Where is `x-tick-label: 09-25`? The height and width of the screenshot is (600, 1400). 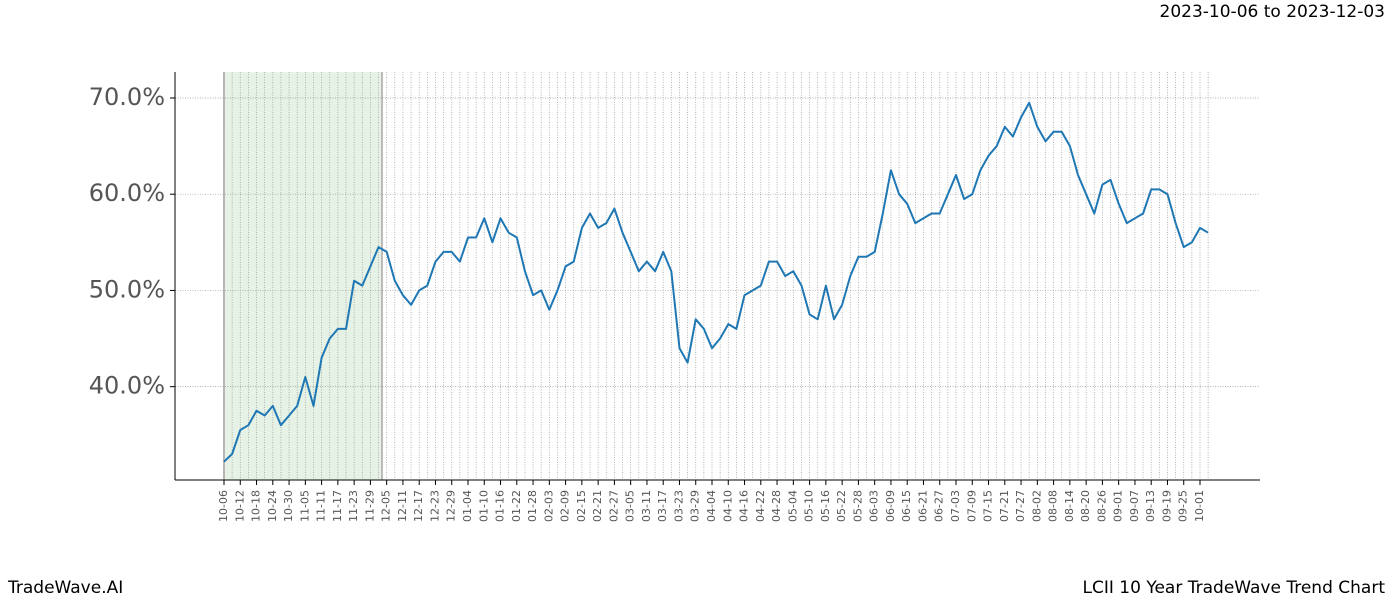
x-tick-label: 09-25 is located at coordinates (1183, 506).